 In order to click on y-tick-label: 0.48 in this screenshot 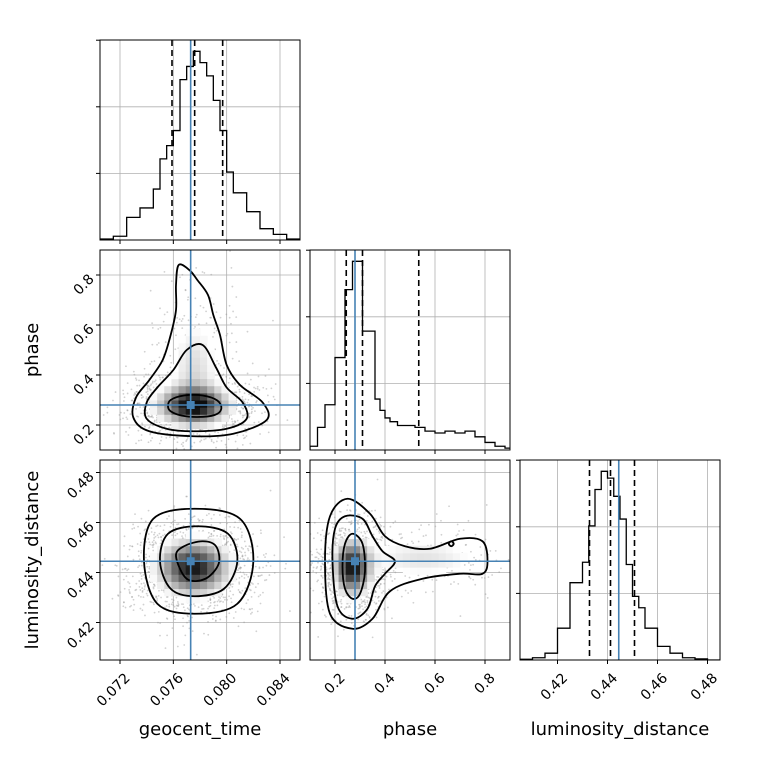, I will do `click(80, 485)`.